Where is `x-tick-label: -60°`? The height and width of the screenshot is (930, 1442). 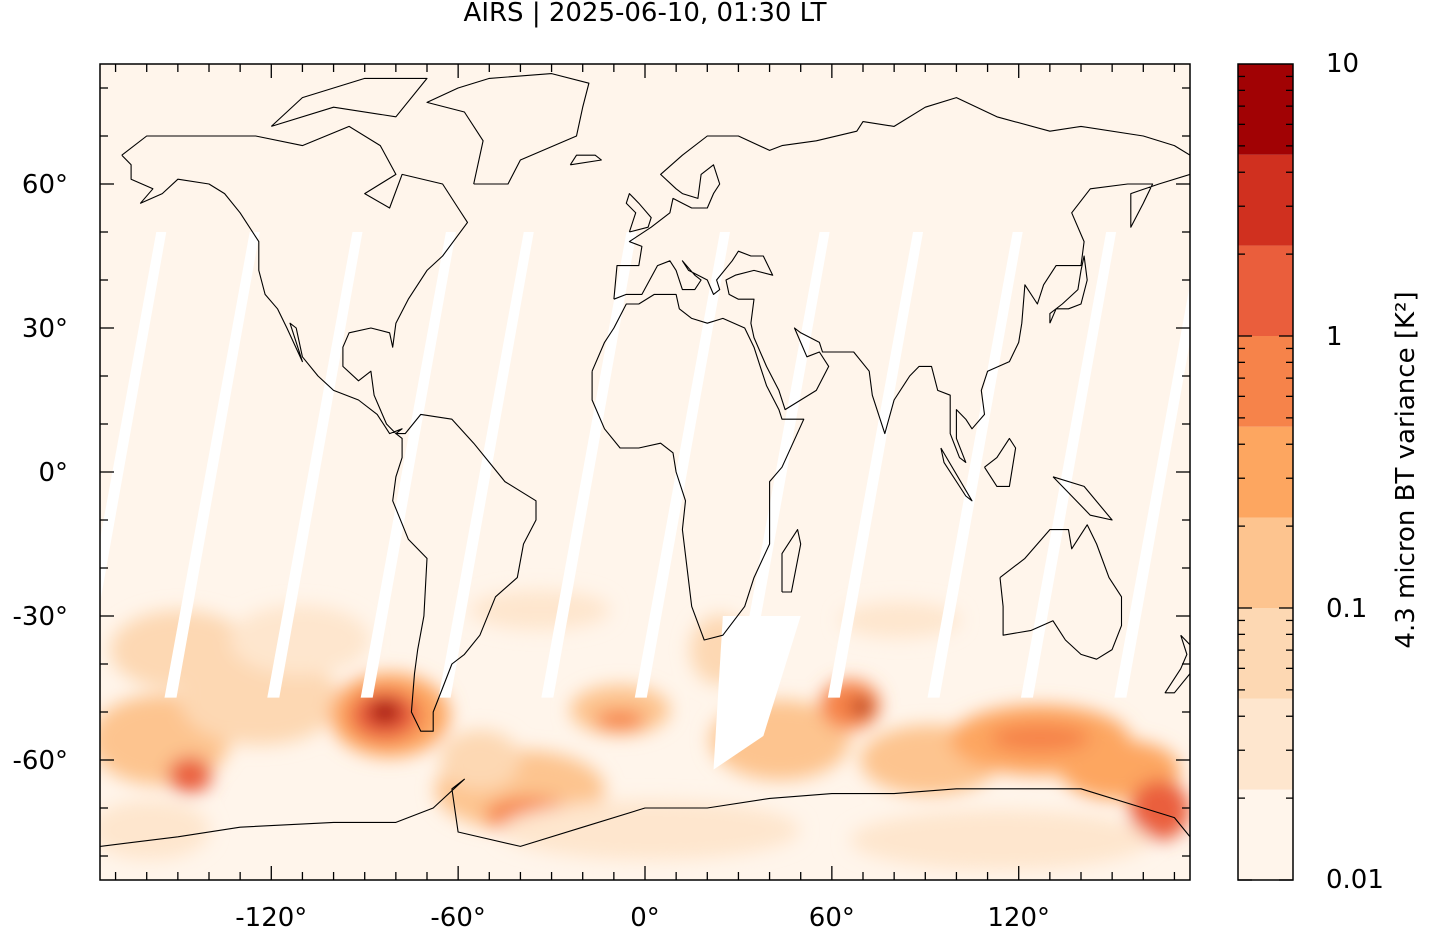
x-tick-label: -60° is located at coordinates (457, 916).